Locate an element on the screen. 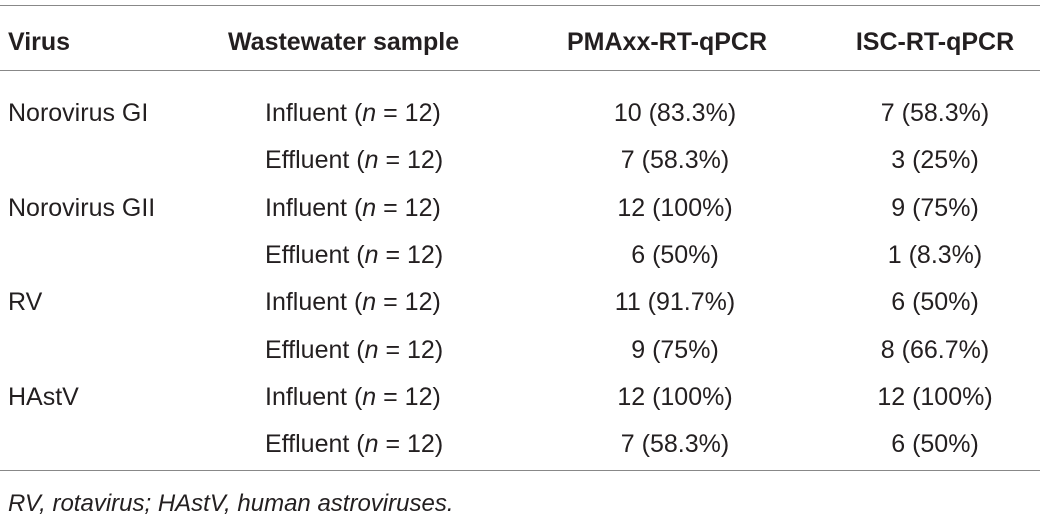  count-cell: 10 (83.3%) is located at coordinates (675, 113).